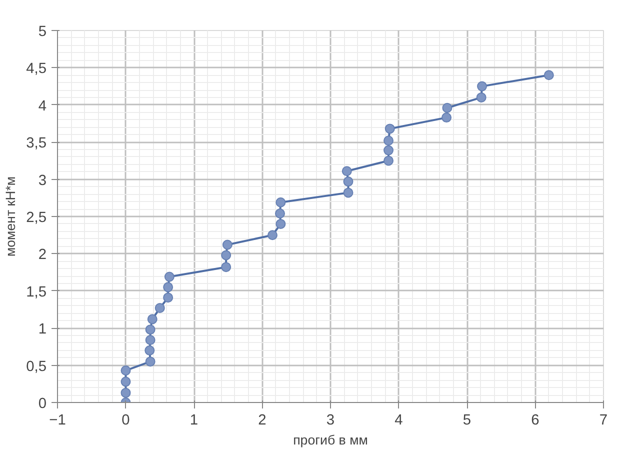 The image size is (623, 459). Describe the element at coordinates (126, 420) in the screenshot. I see `x-tick-label: 0` at that location.